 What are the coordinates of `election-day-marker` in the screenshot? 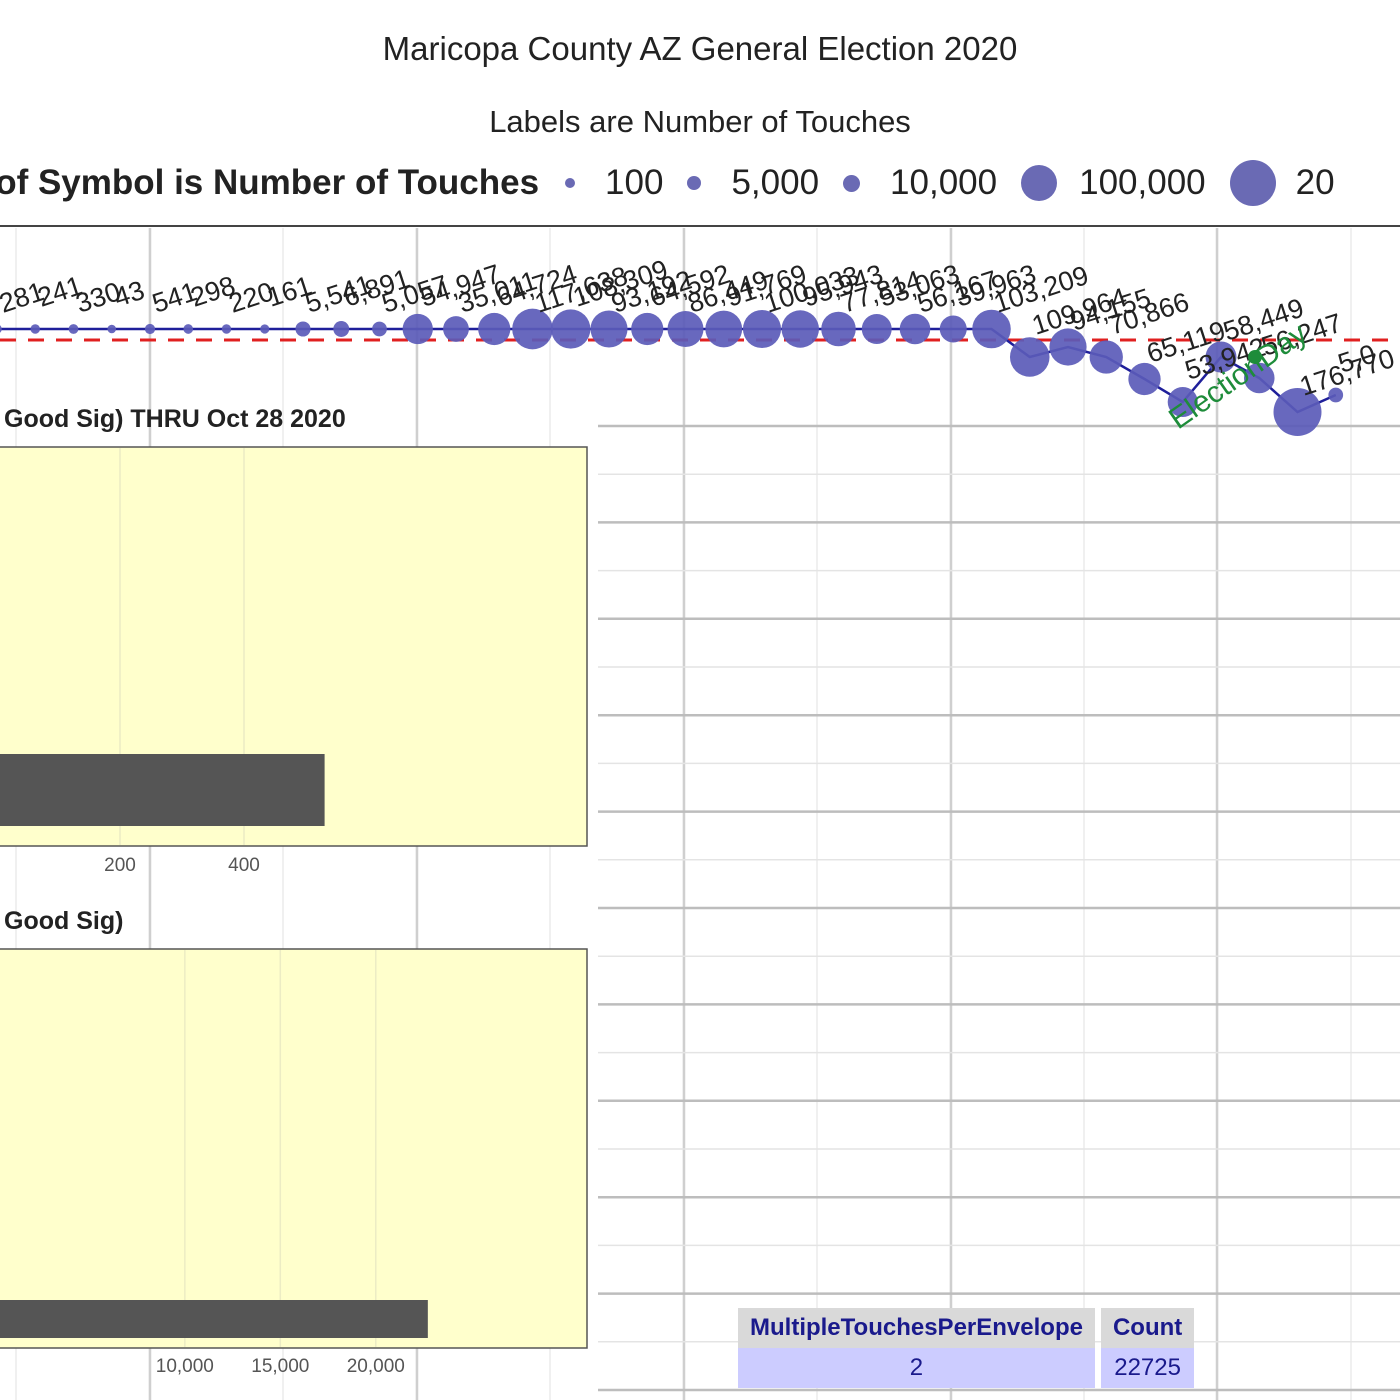 It's located at (1255, 357).